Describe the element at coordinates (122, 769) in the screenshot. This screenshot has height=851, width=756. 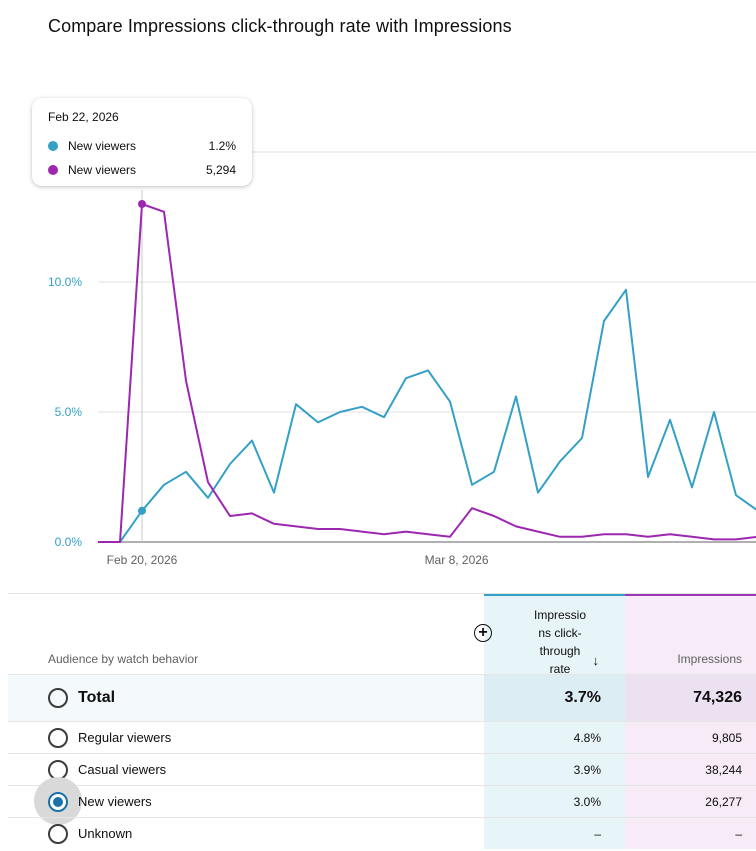
I see `row-label: Casual viewers` at that location.